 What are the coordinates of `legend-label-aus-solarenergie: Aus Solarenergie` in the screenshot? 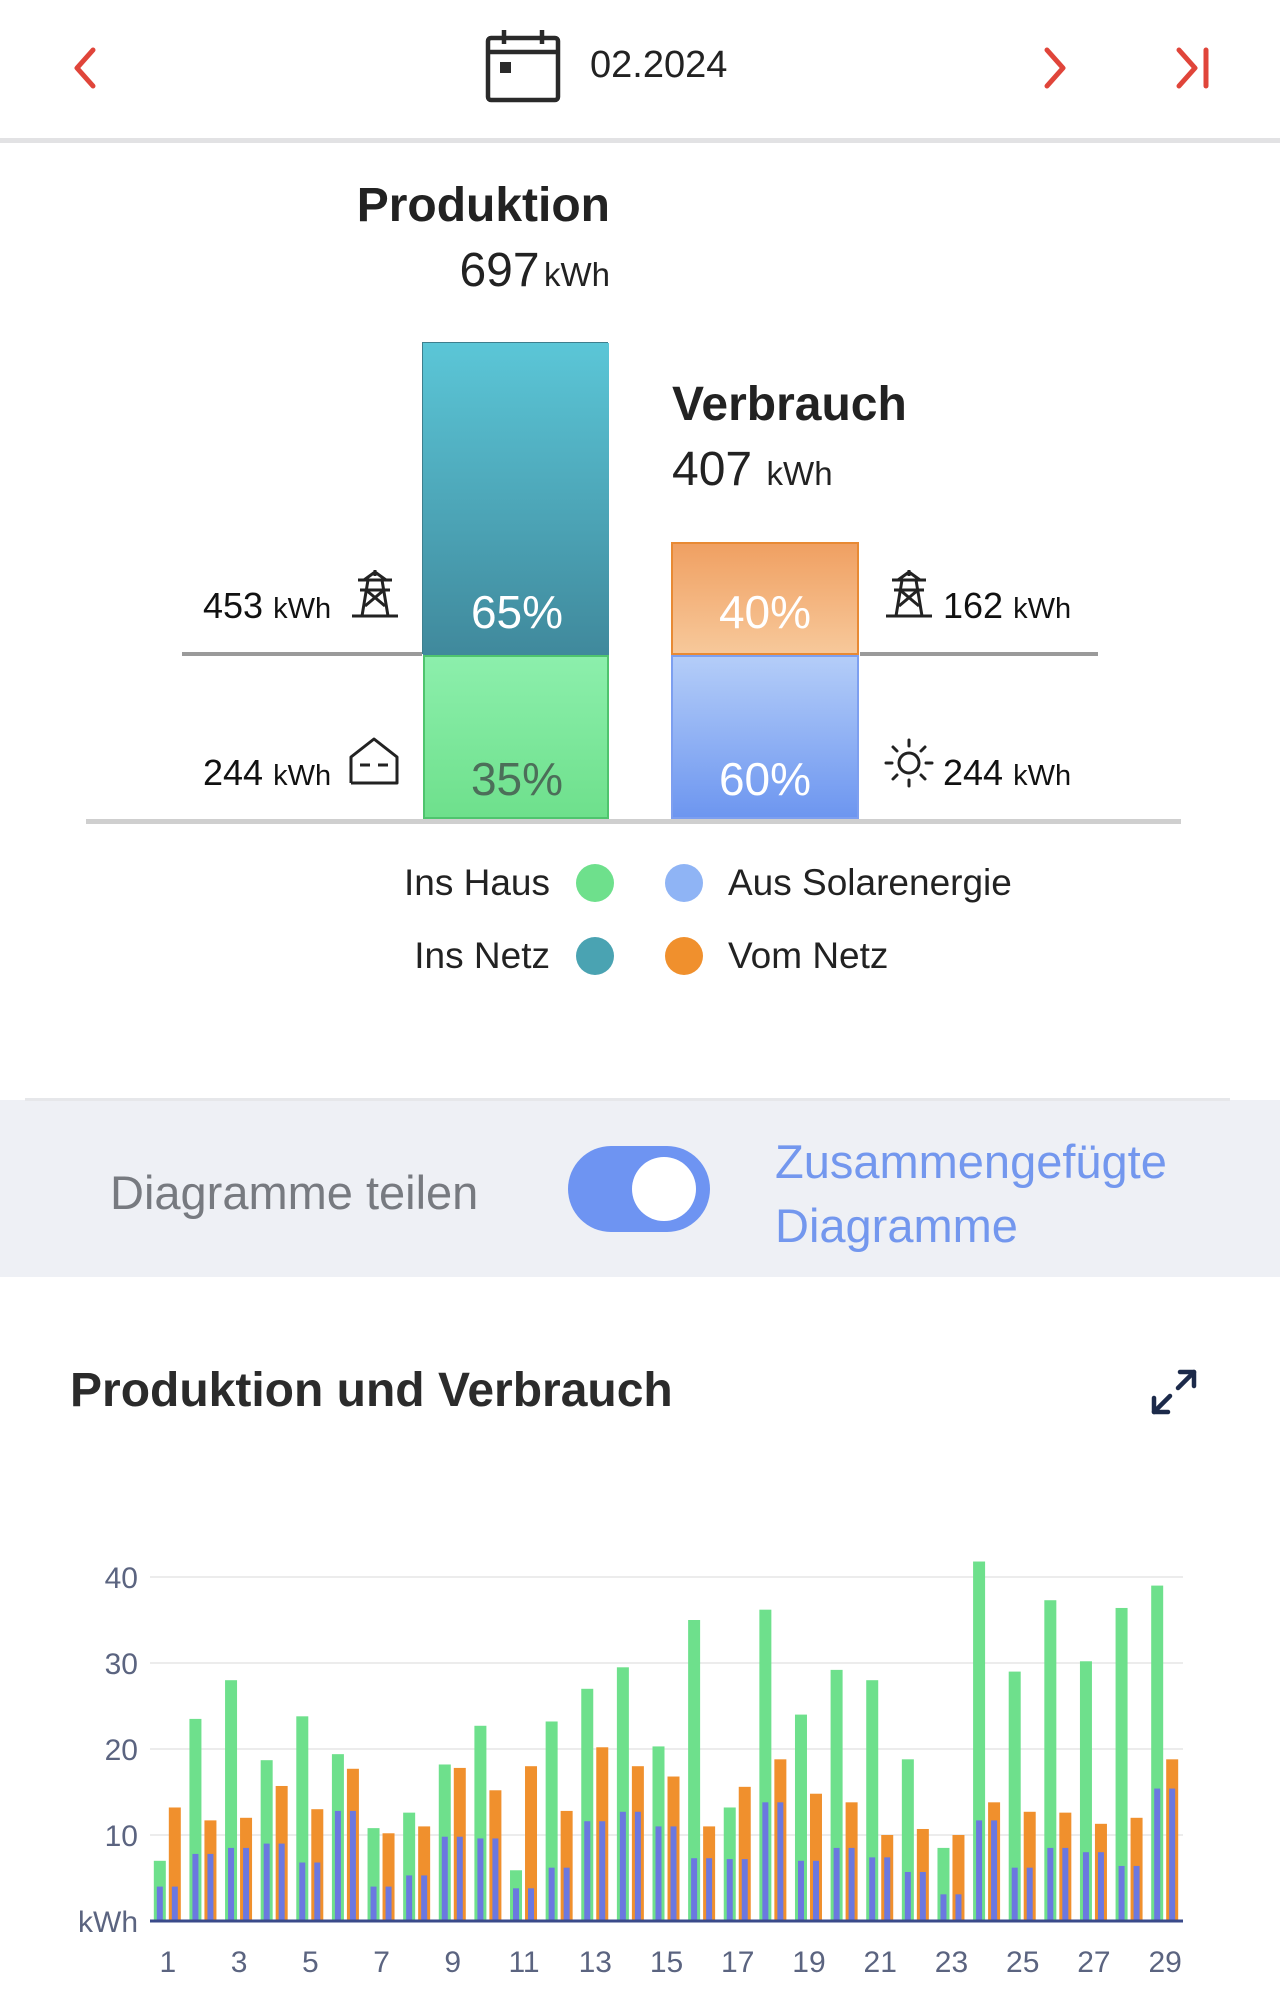 It's located at (870, 882).